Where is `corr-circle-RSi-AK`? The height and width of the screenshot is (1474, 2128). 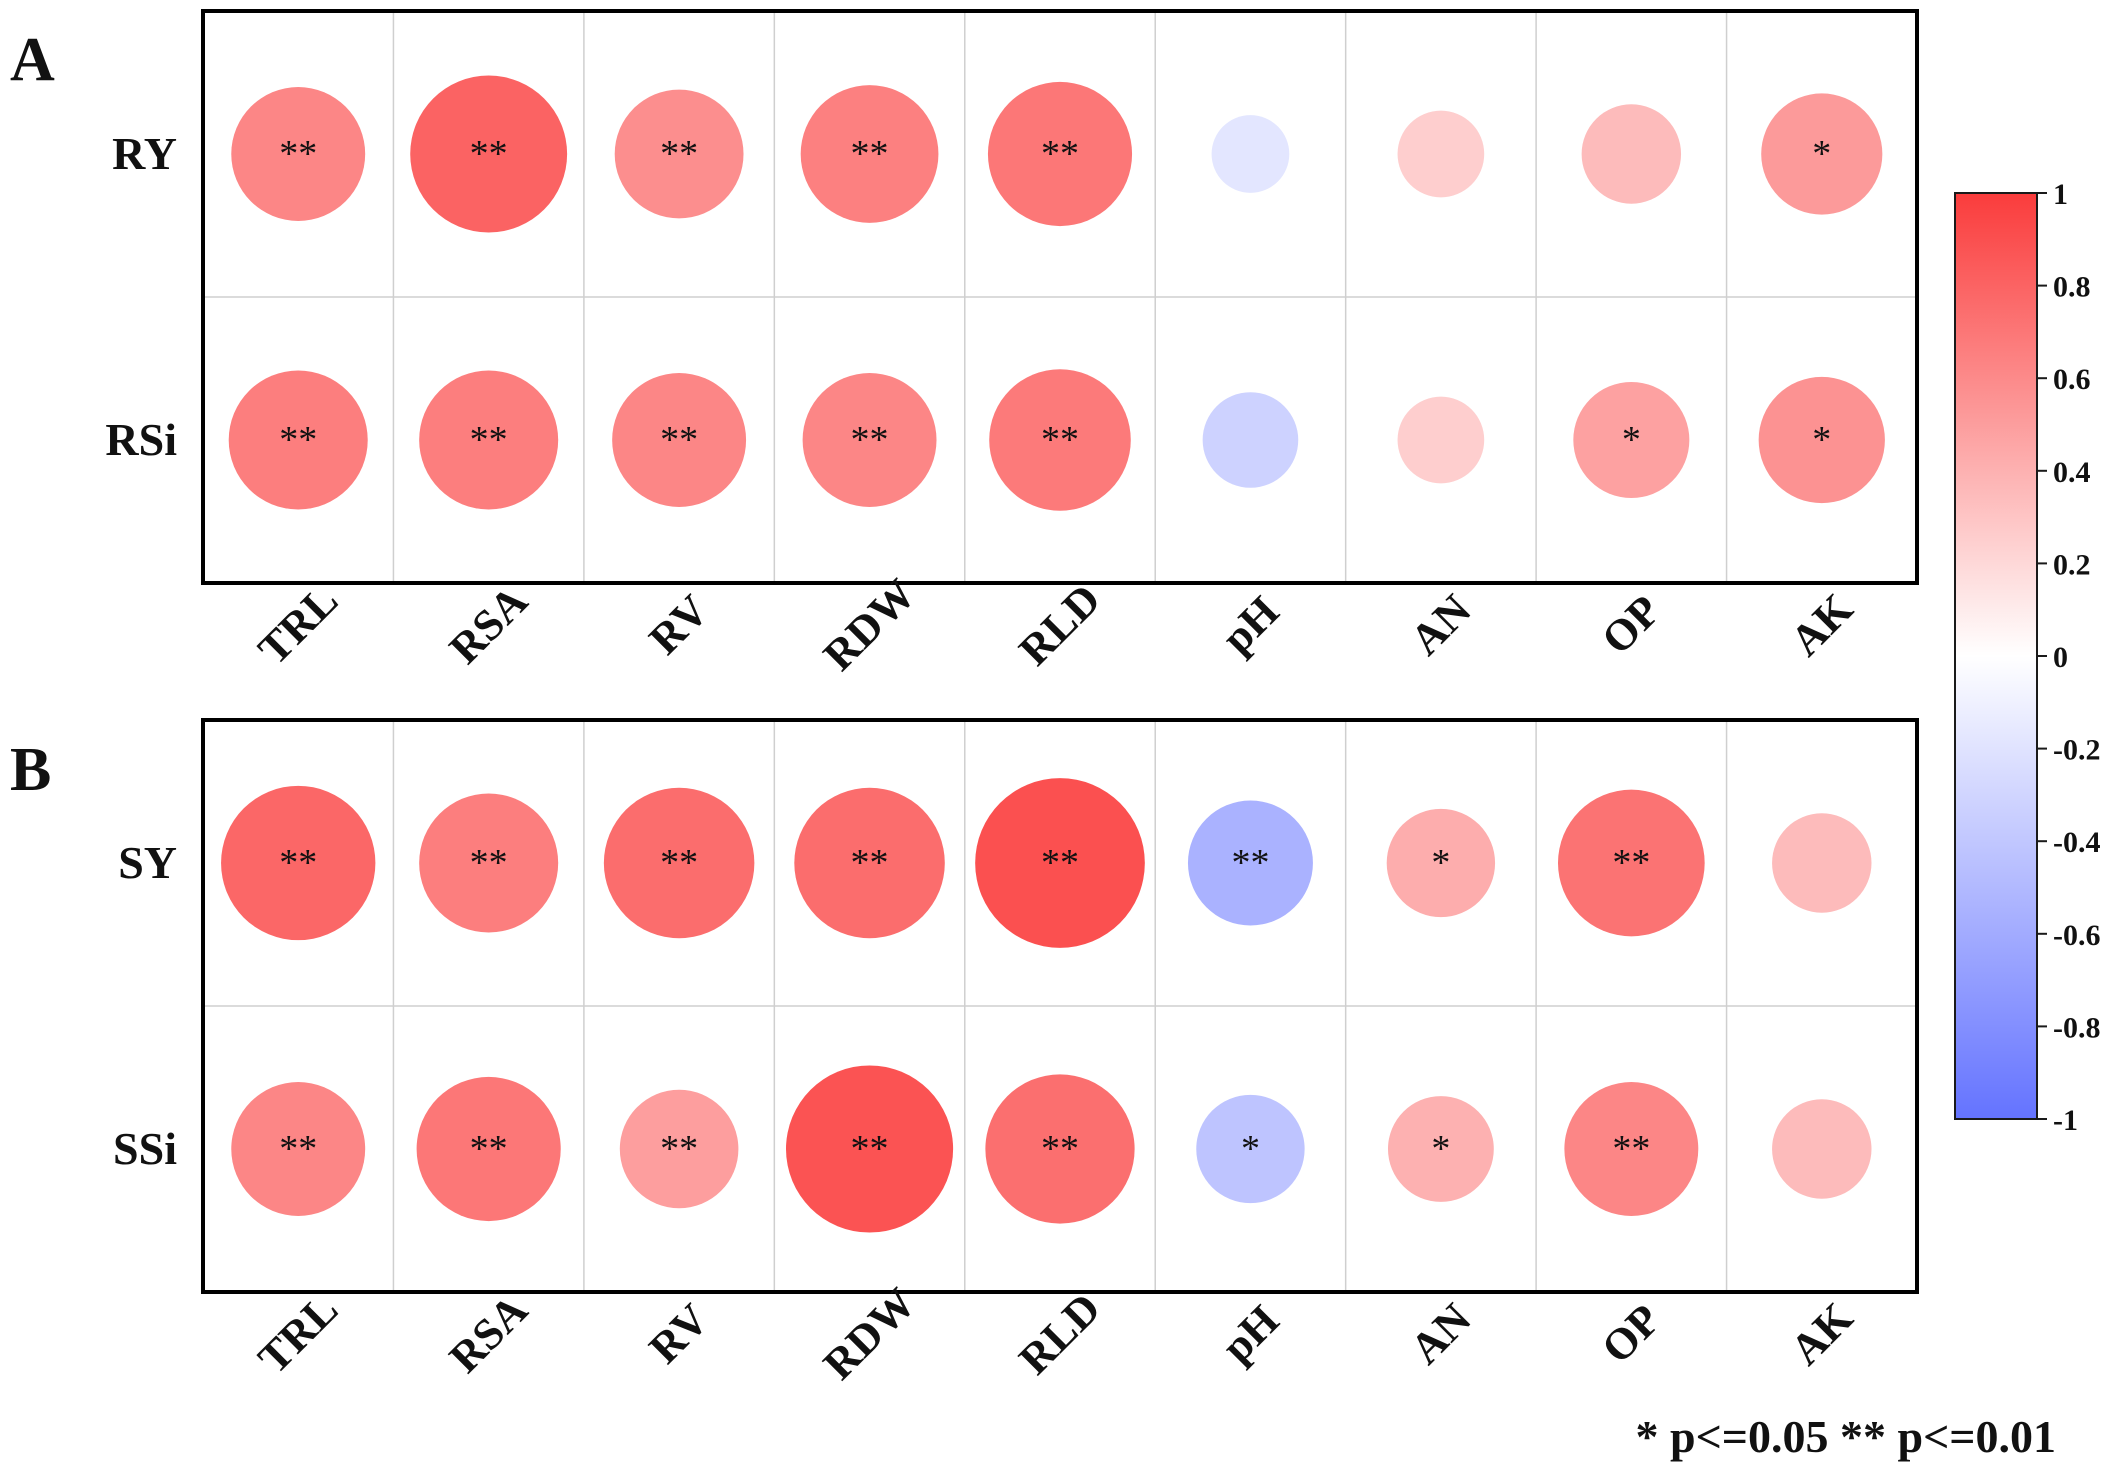 corr-circle-RSi-AK is located at coordinates (1821, 440).